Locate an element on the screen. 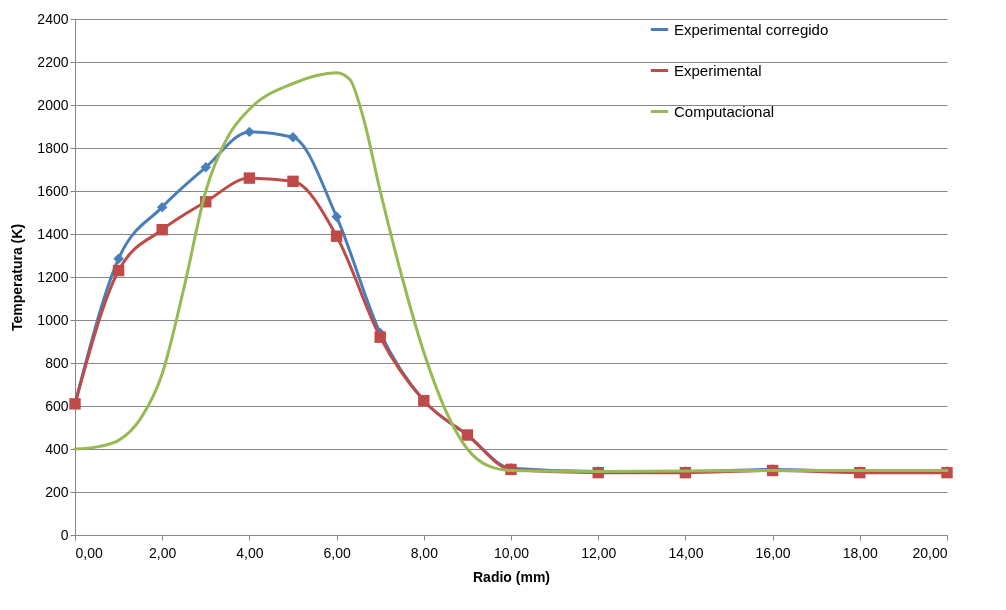 Image resolution: width=1006 pixels, height=610 pixels. y-tick-label: 1400 is located at coordinates (53, 233).